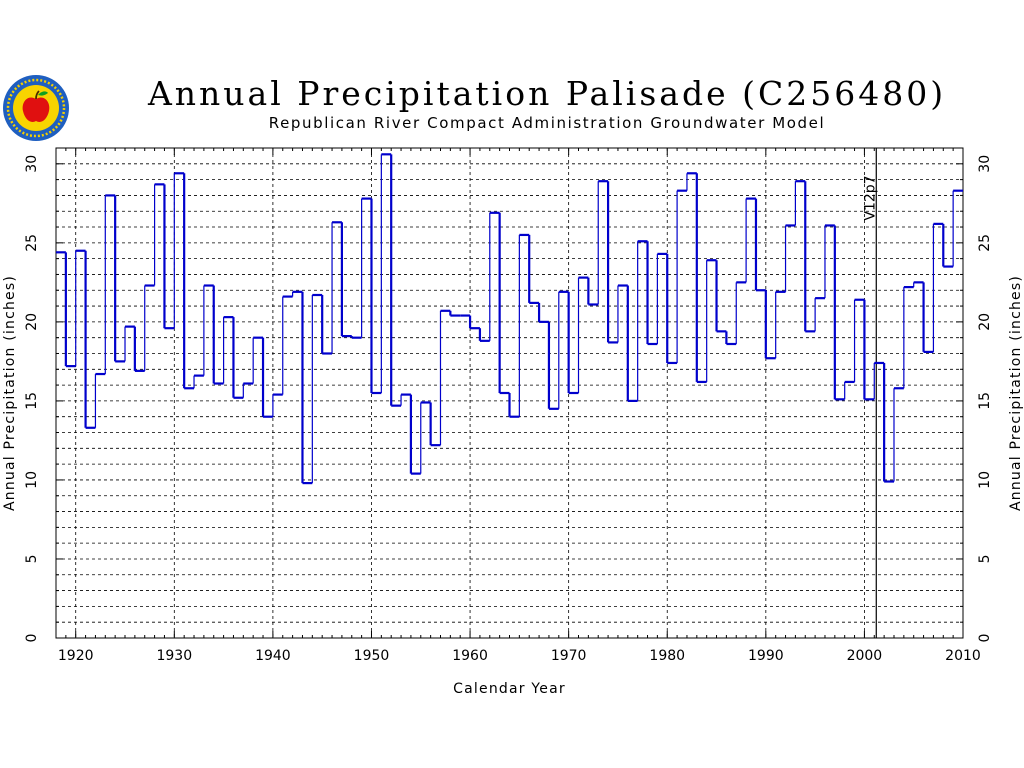 The width and height of the screenshot is (1024, 768). Describe the element at coordinates (985, 480) in the screenshot. I see `y-tick-label-right: 10` at that location.